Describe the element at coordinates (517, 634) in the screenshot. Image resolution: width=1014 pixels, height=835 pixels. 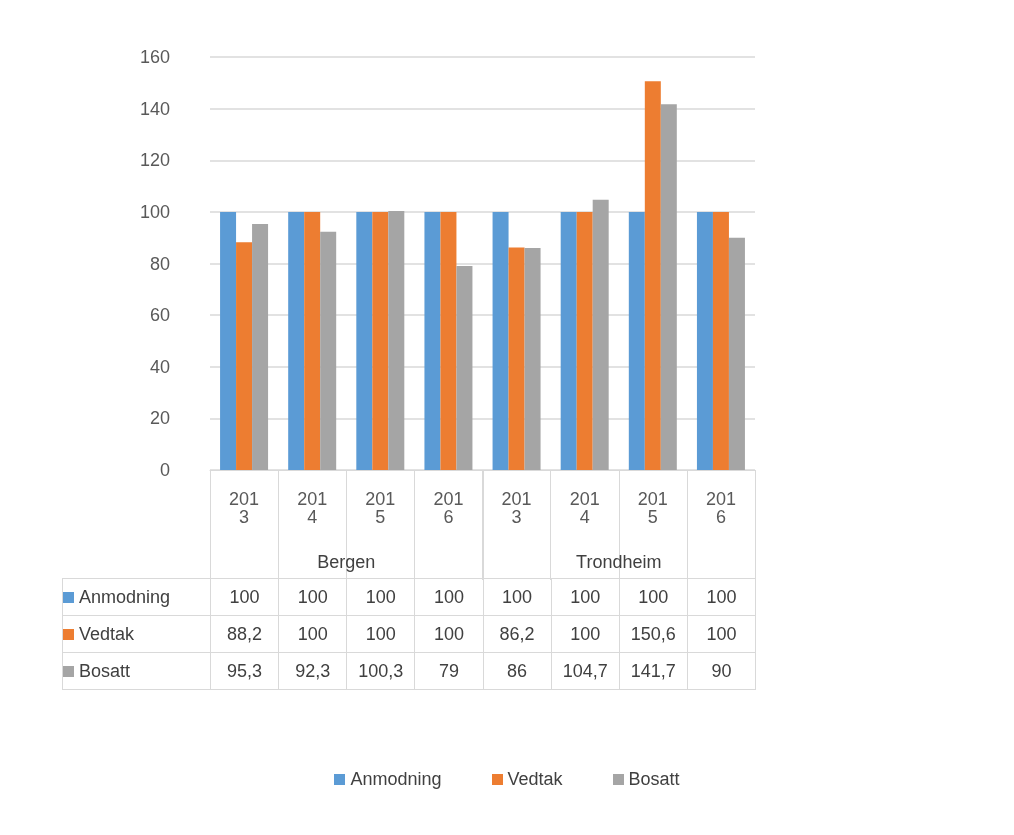
I see `data-label: 86,2` at that location.